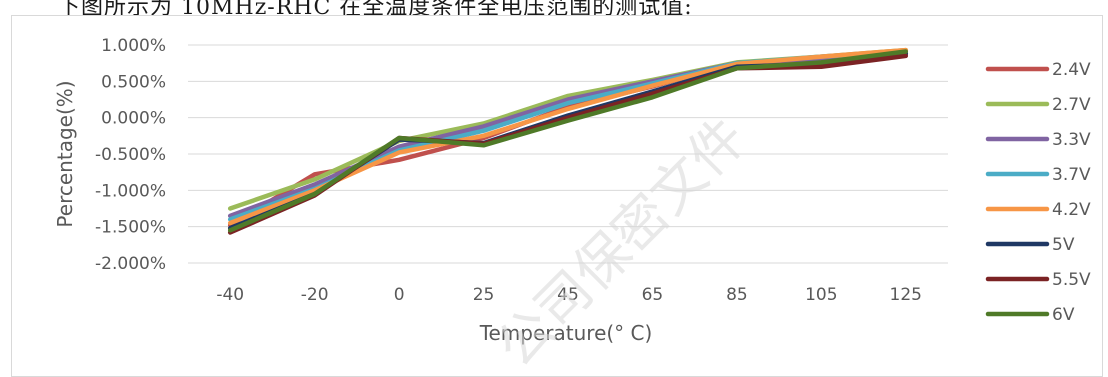 This screenshot has height=377, width=1108. I want to click on legend-label: 4.2V, so click(1071, 210).